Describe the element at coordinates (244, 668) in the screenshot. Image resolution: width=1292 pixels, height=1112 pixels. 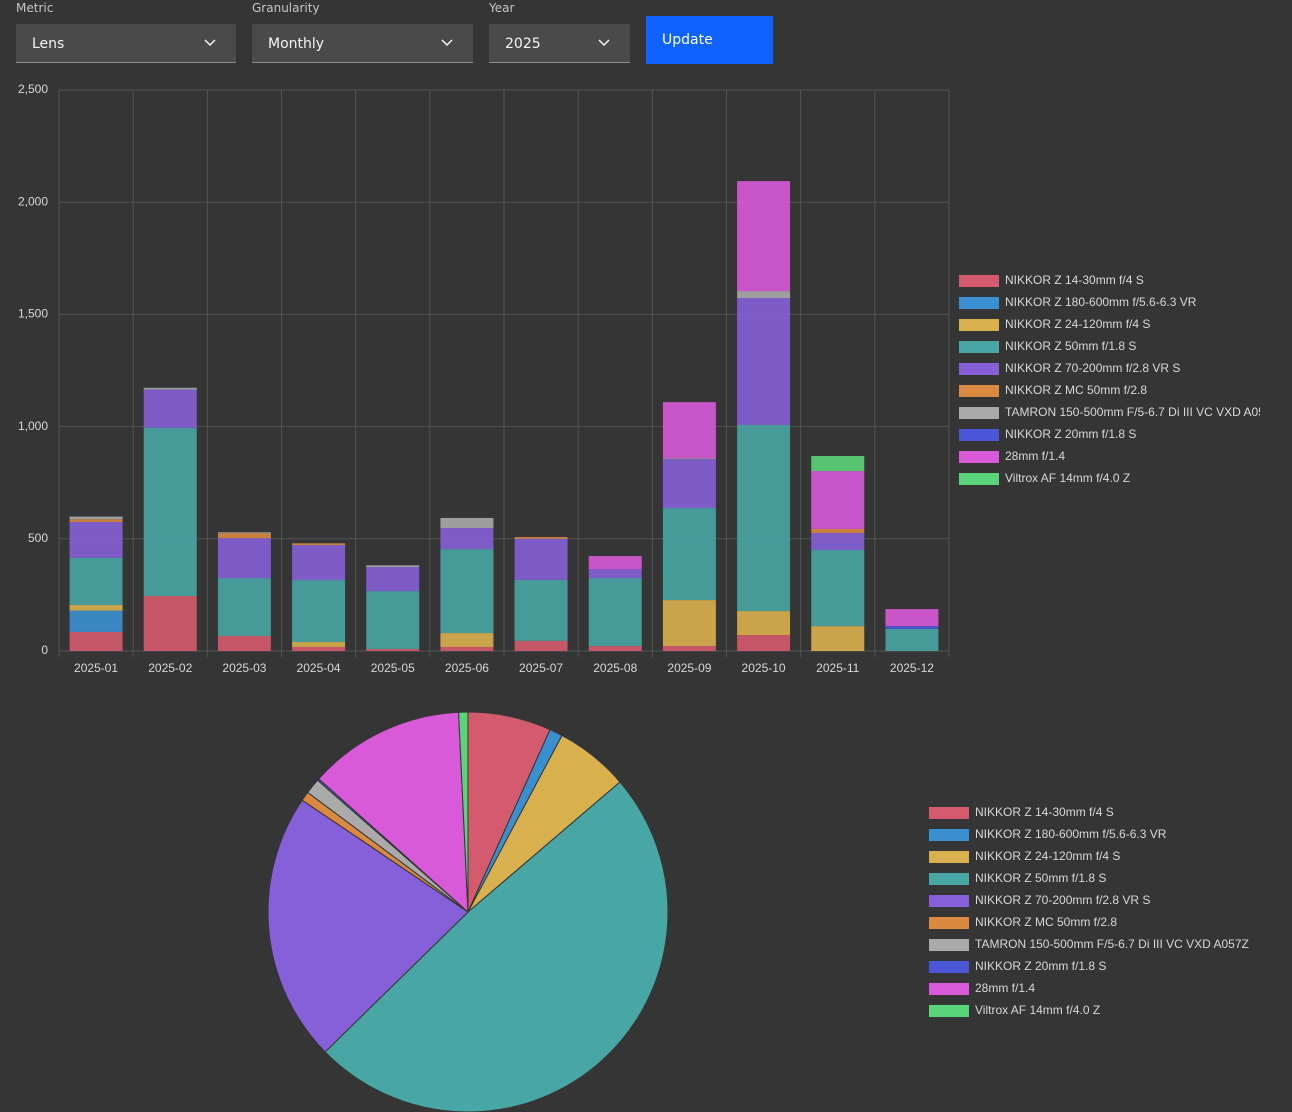
I see `x-tick-label: 2025-03` at that location.